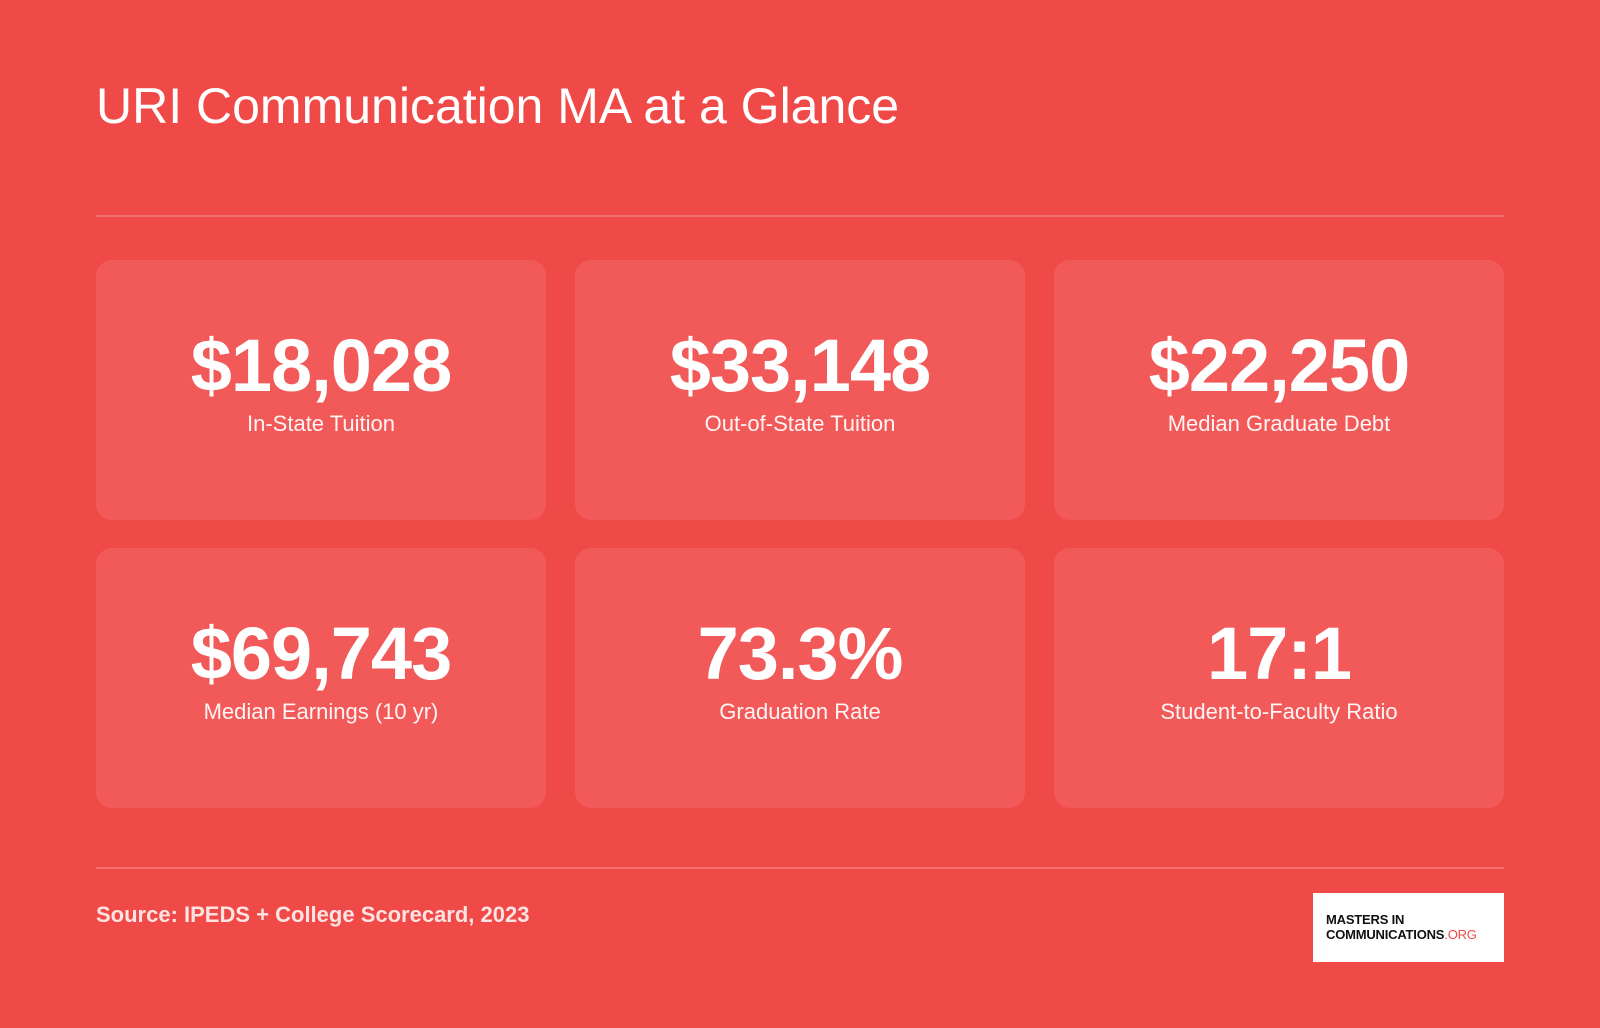 This screenshot has height=1028, width=1600. What do you see at coordinates (1385, 934) in the screenshot?
I see `logo-wordmark: COMMUNICATIONS` at bounding box center [1385, 934].